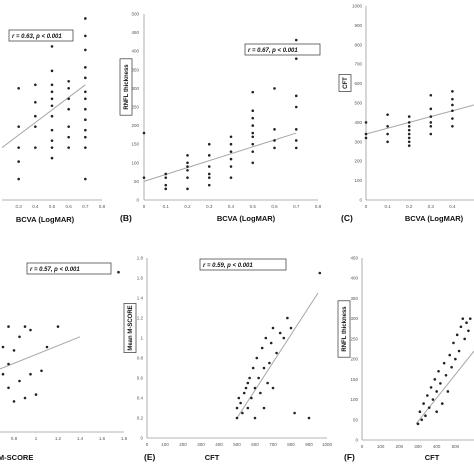 The image size is (474, 474). Describe the element at coordinates (347, 218) in the screenshot. I see `panel-label: (C)` at that location.